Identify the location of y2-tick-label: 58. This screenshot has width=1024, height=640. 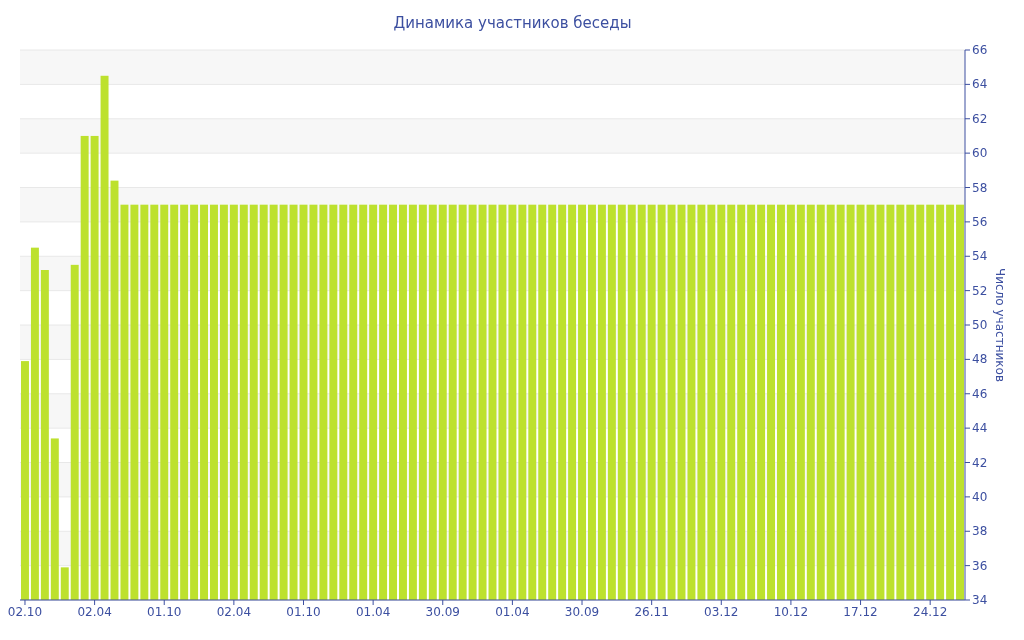
(980, 187).